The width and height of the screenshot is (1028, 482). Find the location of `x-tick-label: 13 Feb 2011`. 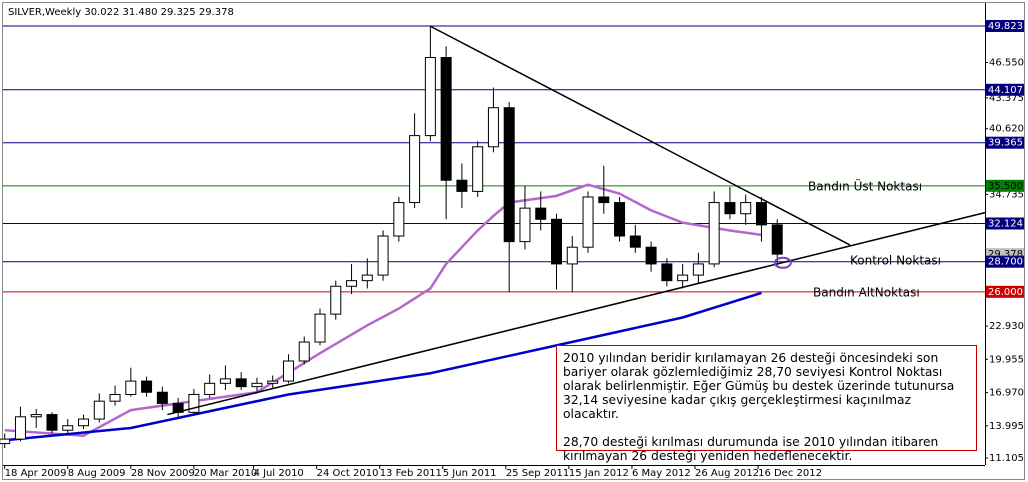

x-tick-label: 13 Feb 2011 is located at coordinates (411, 473).